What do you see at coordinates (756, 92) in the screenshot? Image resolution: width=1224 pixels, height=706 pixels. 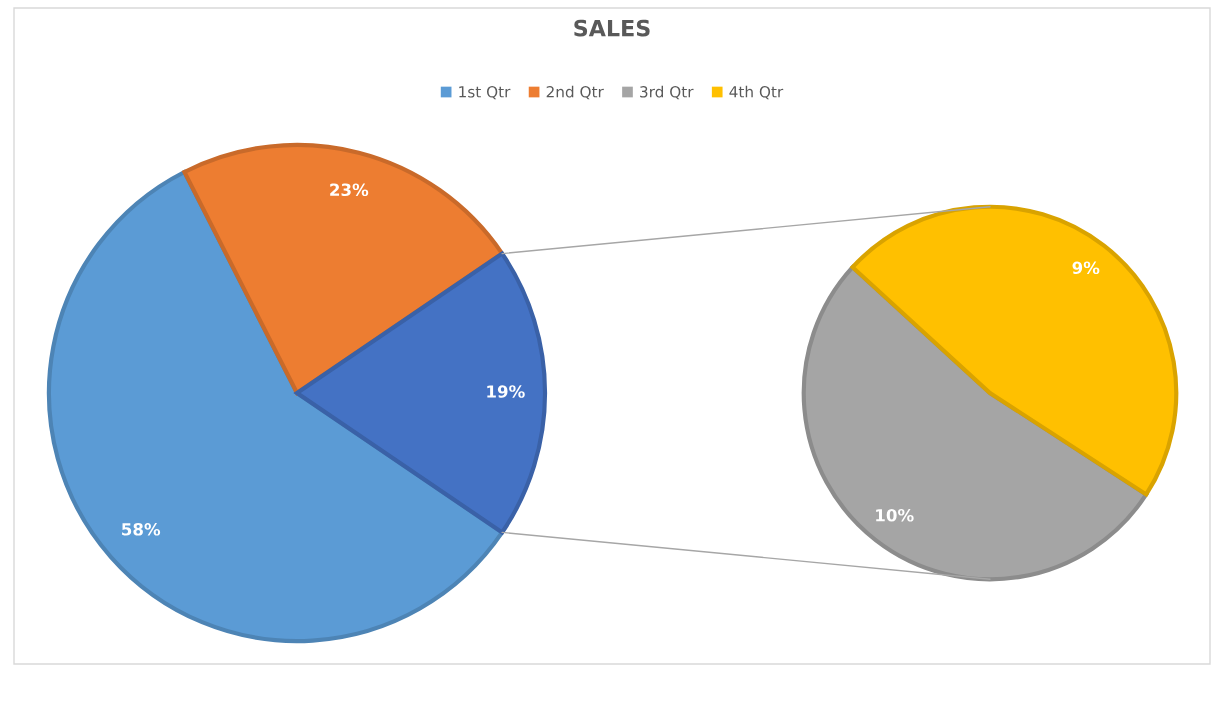 I see `legend-label: 4th Qtr` at bounding box center [756, 92].